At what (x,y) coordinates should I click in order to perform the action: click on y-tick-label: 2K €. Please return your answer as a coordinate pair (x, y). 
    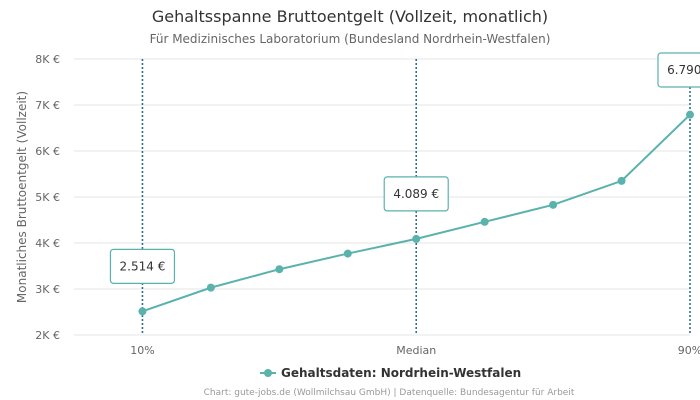
    Looking at the image, I should click on (47, 335).